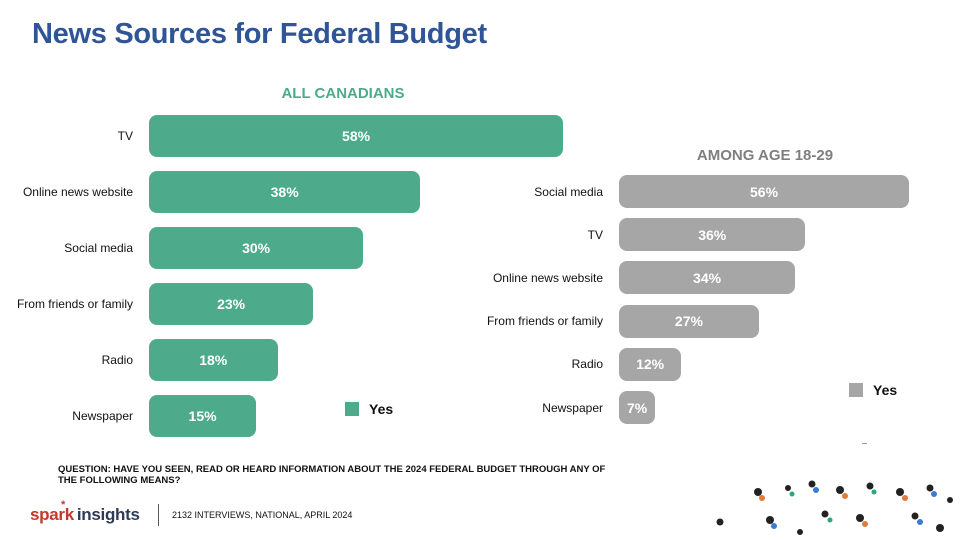  What do you see at coordinates (343, 93) in the screenshot?
I see `chart-title-all-canadians: ALL CANADIANS` at bounding box center [343, 93].